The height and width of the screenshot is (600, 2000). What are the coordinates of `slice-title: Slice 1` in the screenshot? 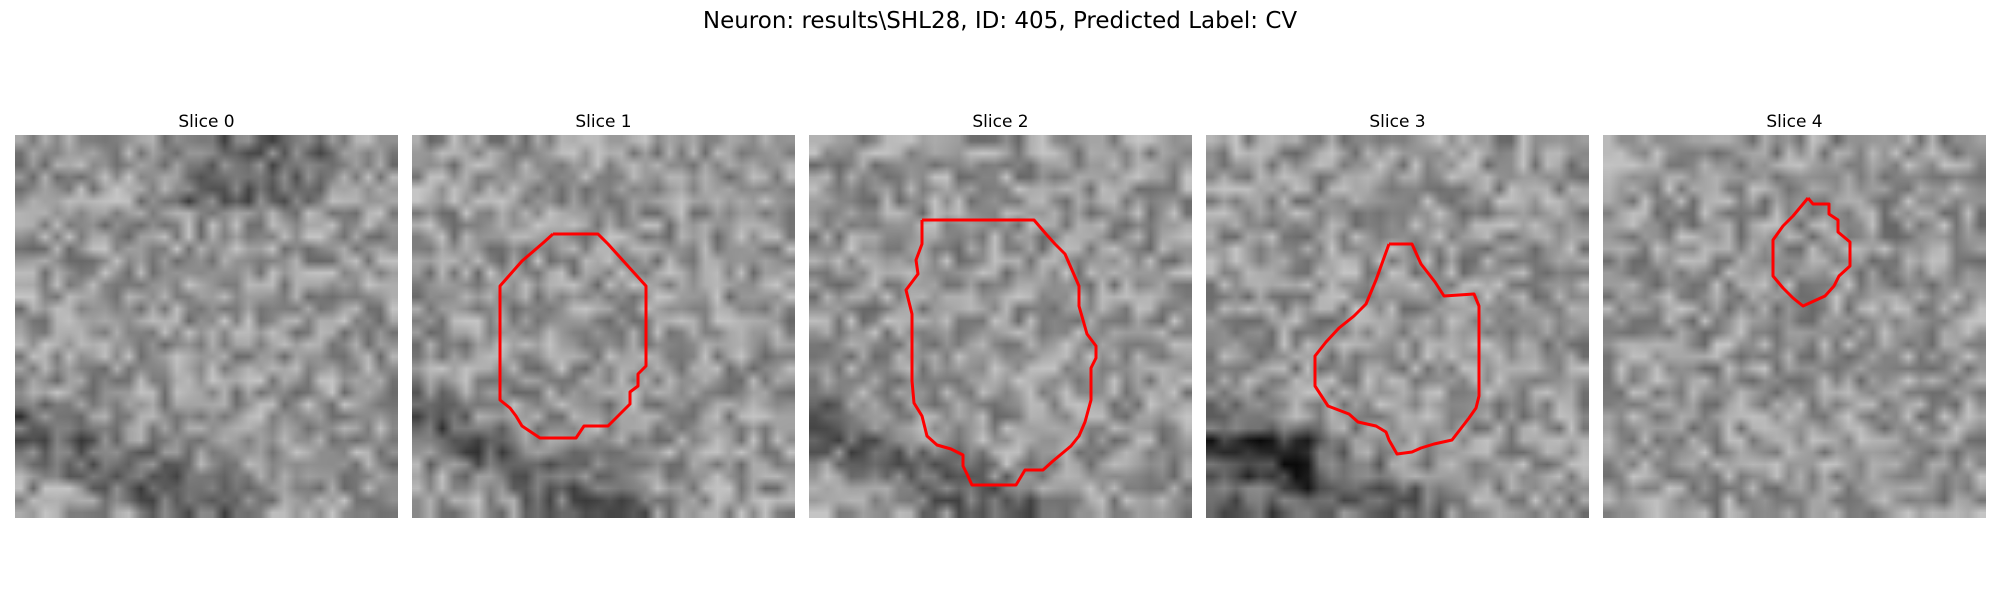 It's located at (603, 122).